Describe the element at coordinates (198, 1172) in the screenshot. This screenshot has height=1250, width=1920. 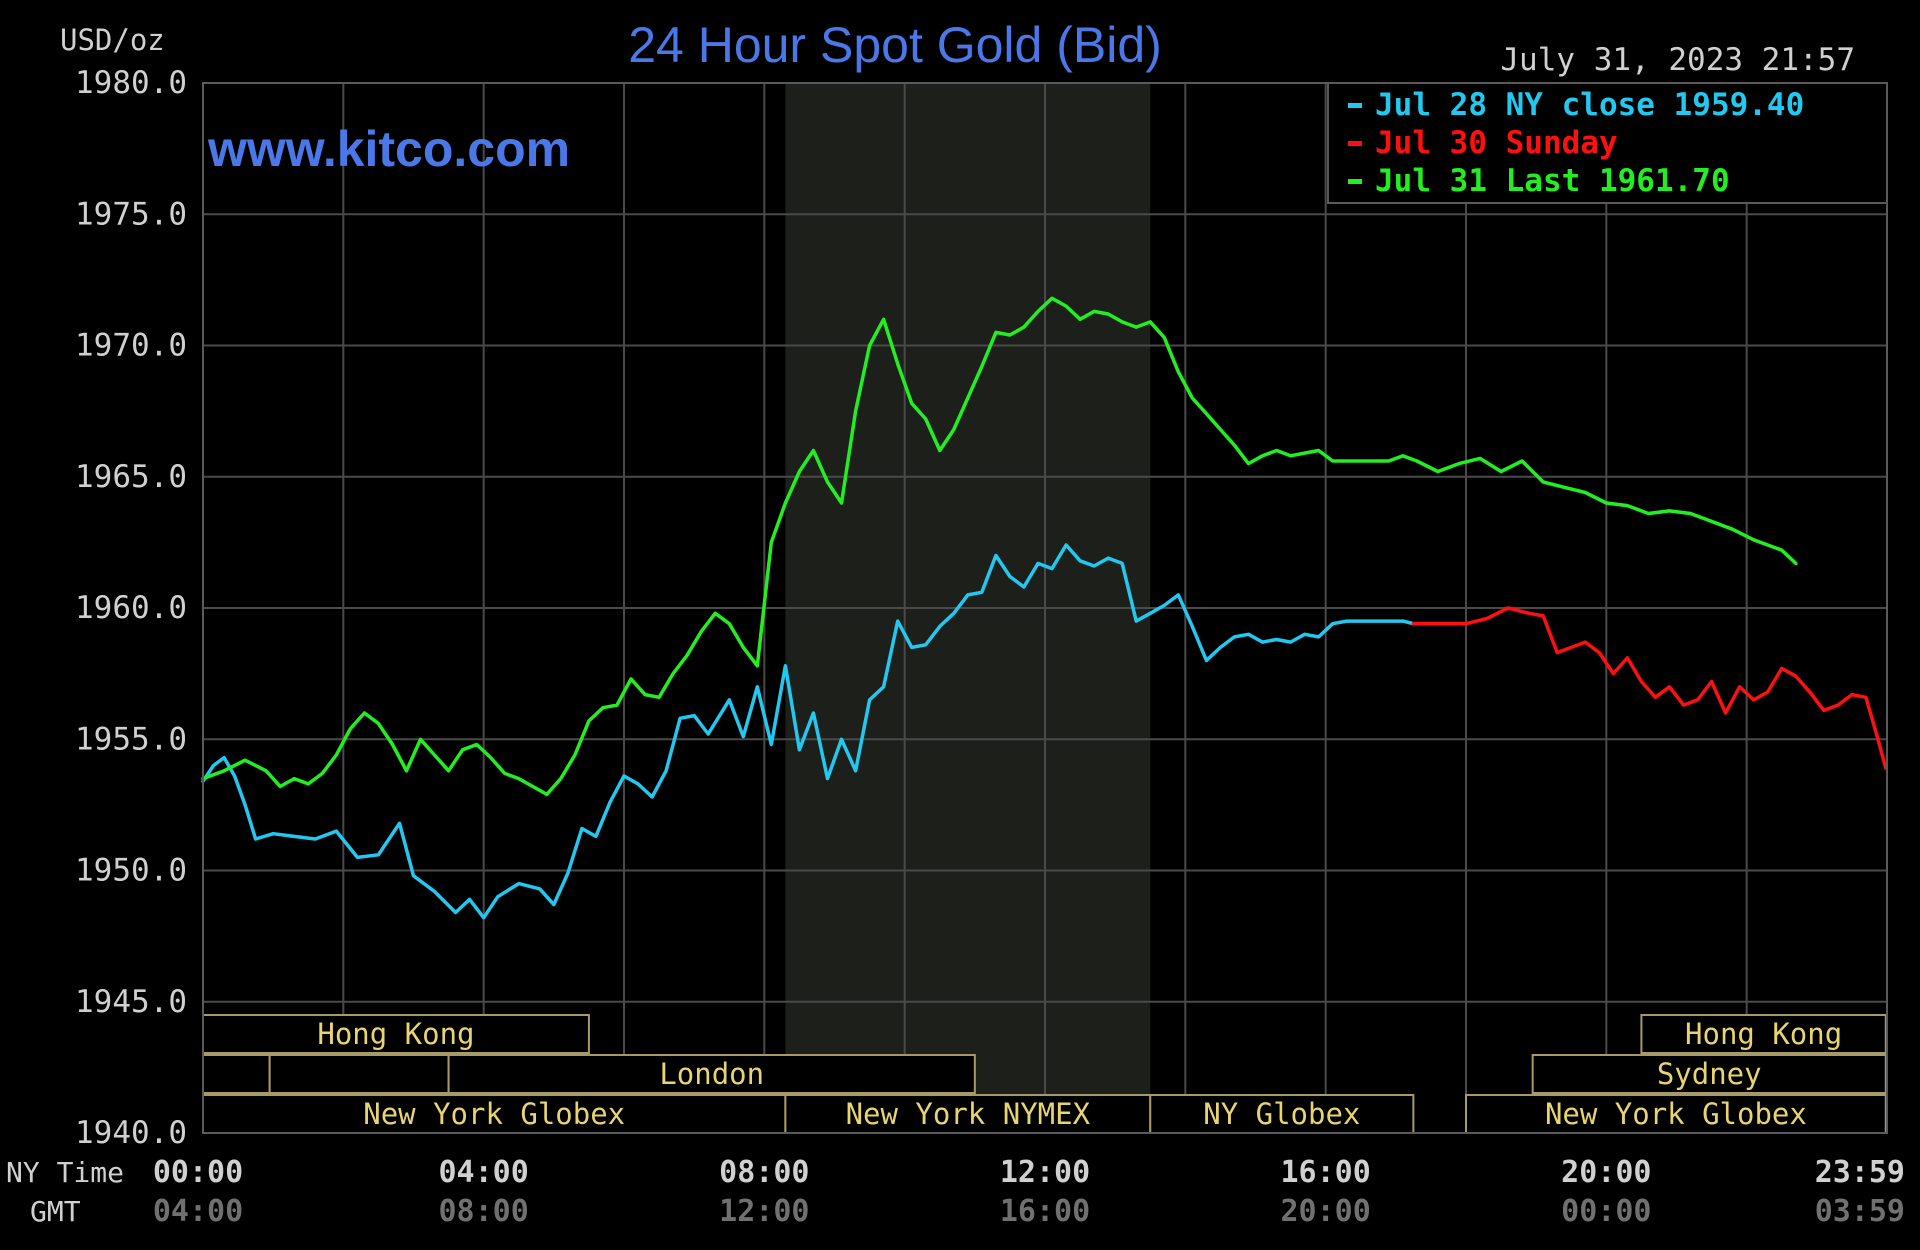
I see `x-tick-label-ny: 00:00` at that location.